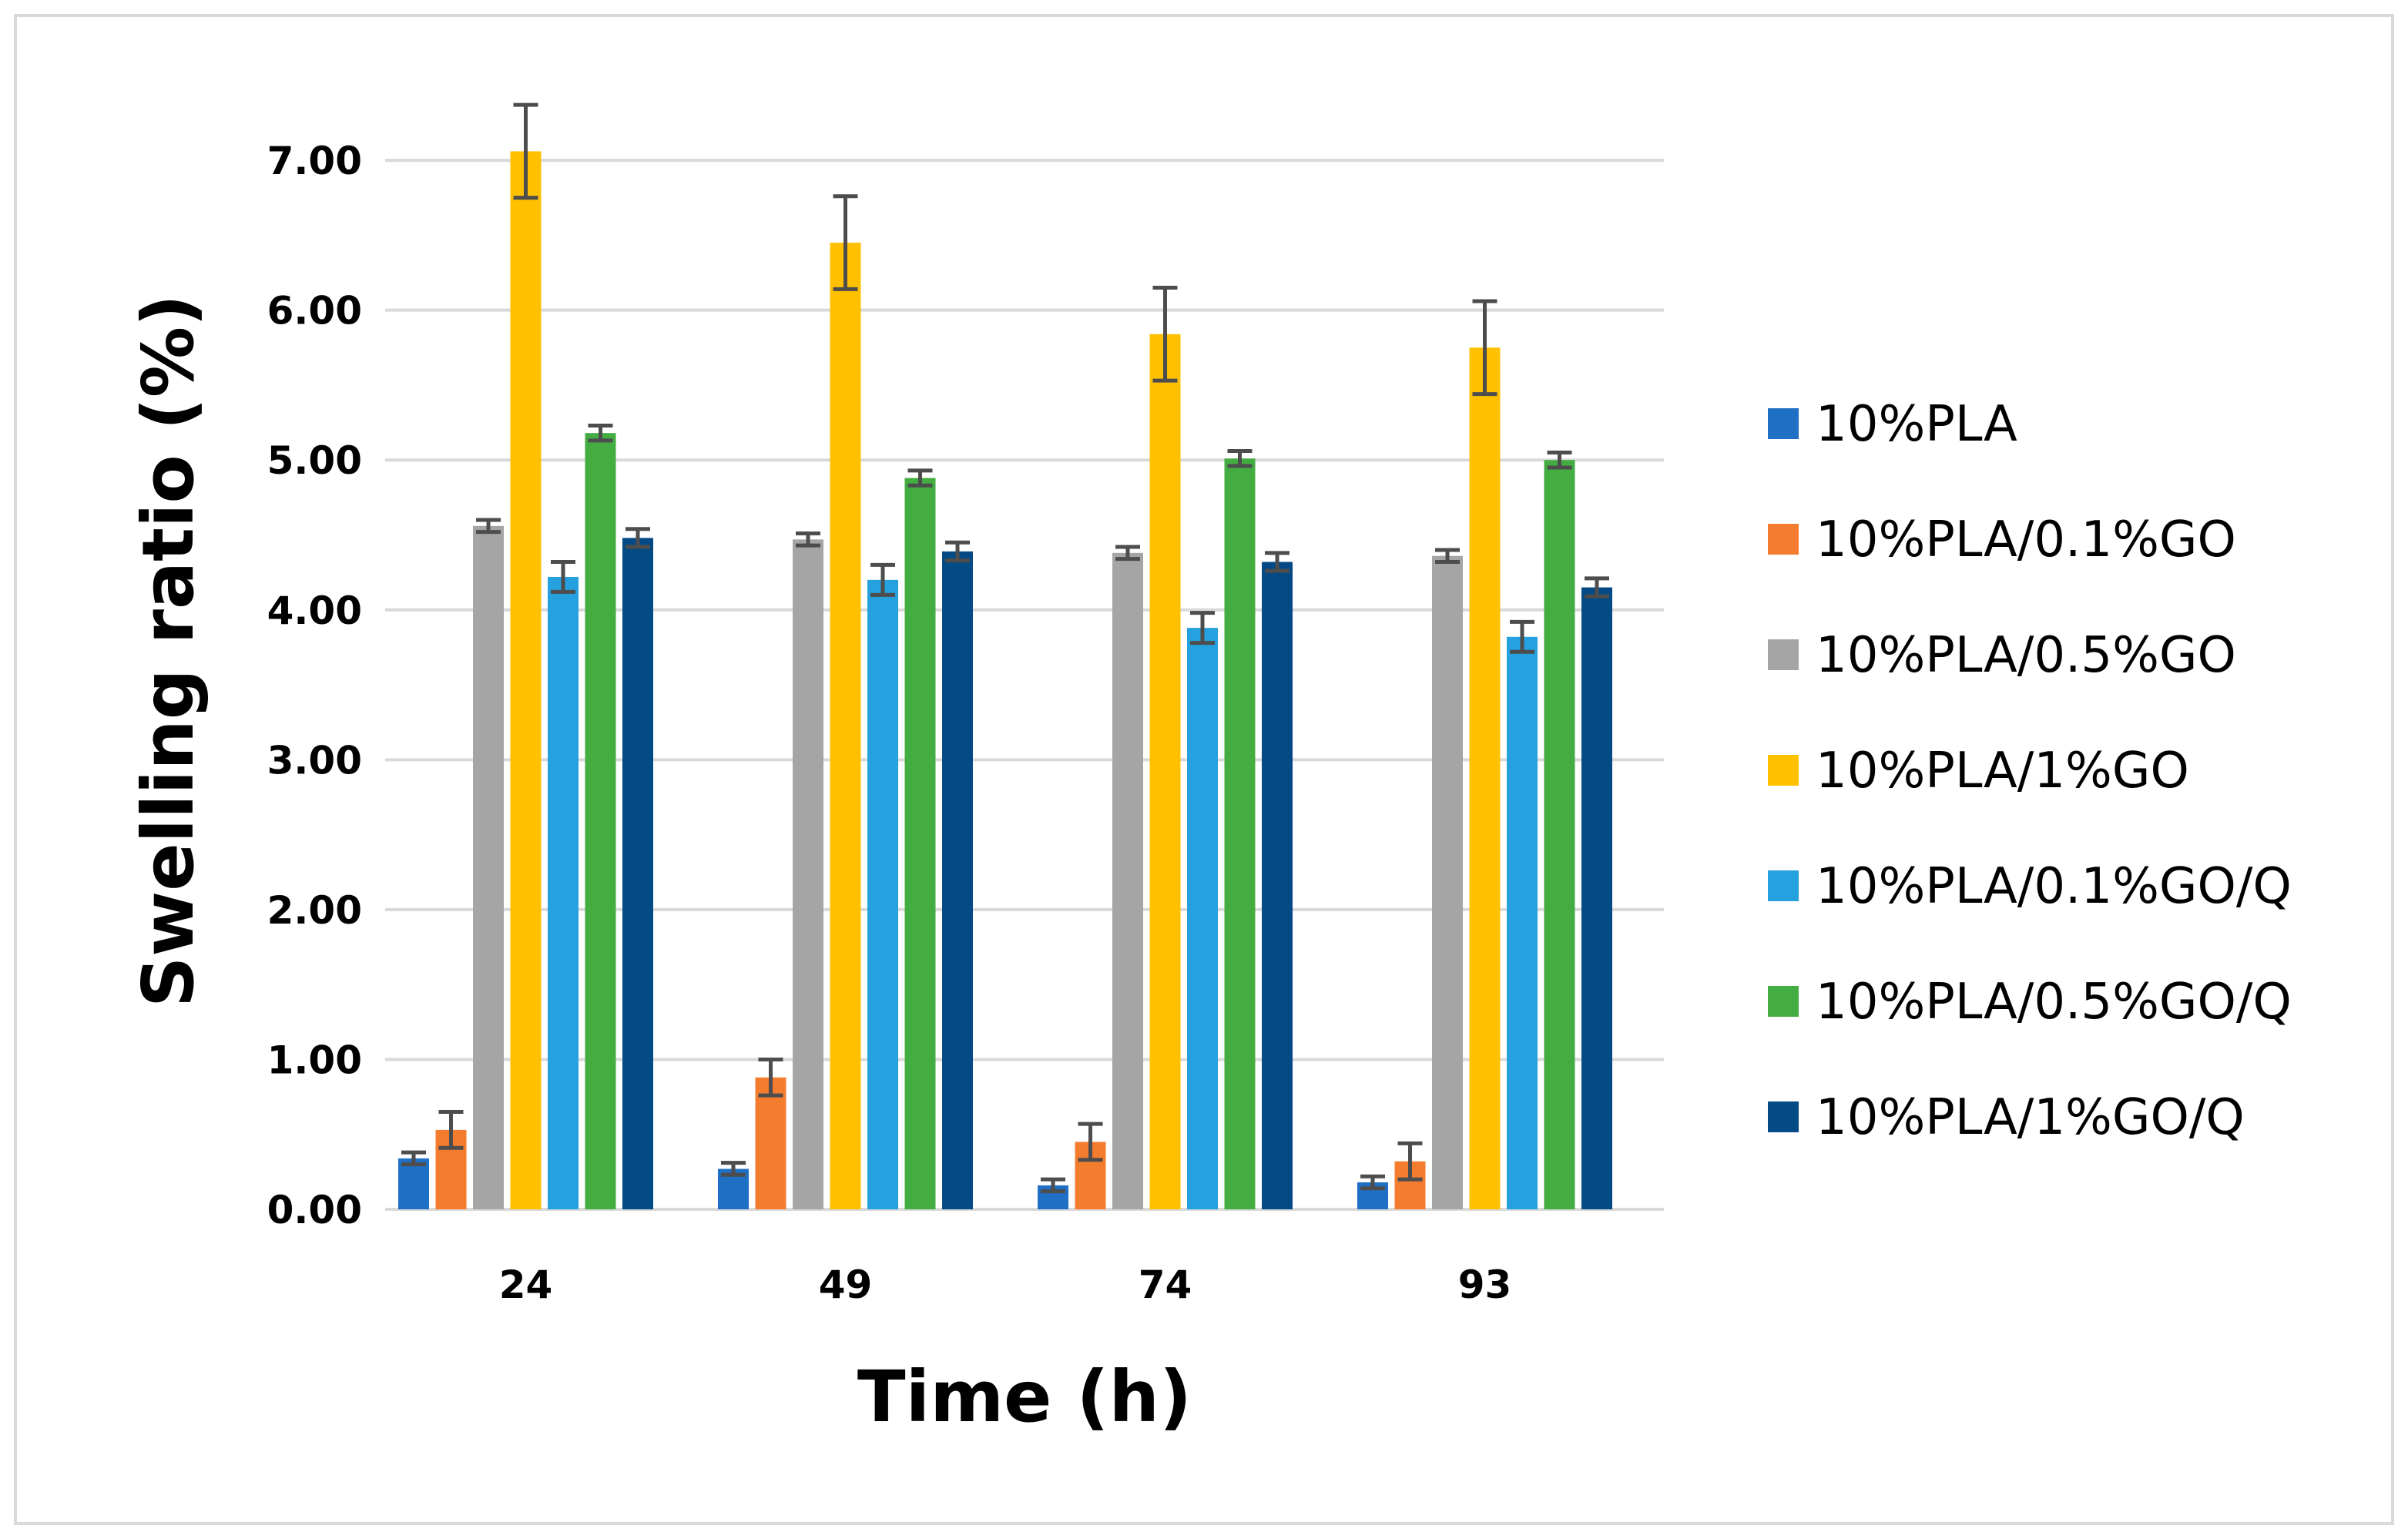 Image resolution: width=2408 pixels, height=1539 pixels. What do you see at coordinates (2026, 539) in the screenshot?
I see `legend-label-1: 10%PLA/0.1%GO` at bounding box center [2026, 539].